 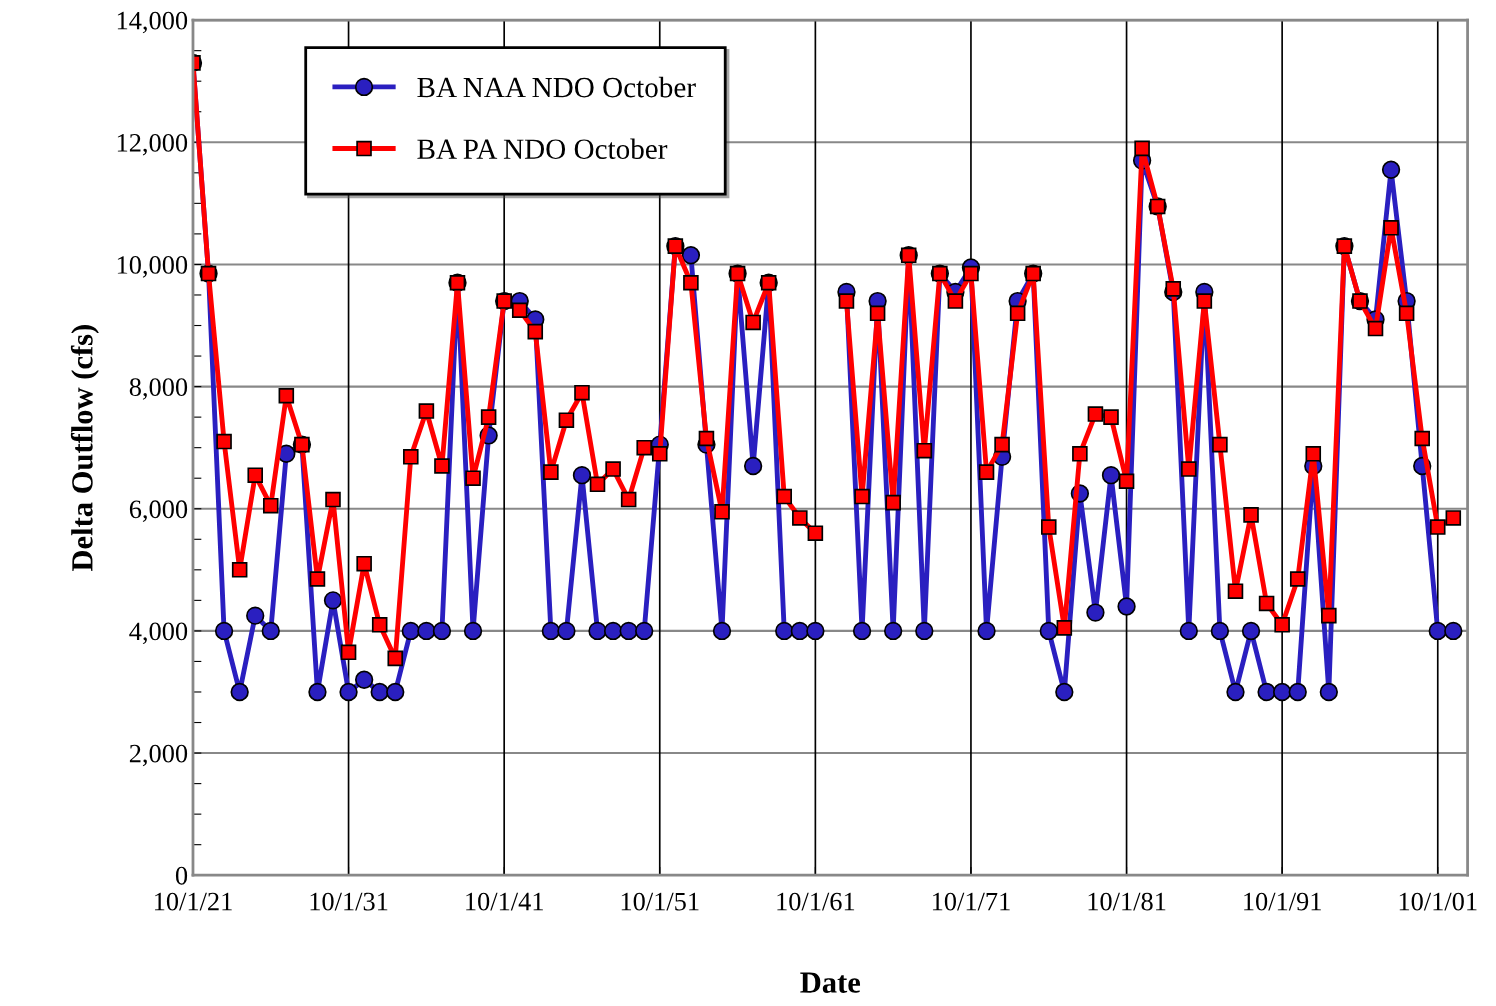 What do you see at coordinates (830, 982) in the screenshot?
I see `x-axis-title: Date` at bounding box center [830, 982].